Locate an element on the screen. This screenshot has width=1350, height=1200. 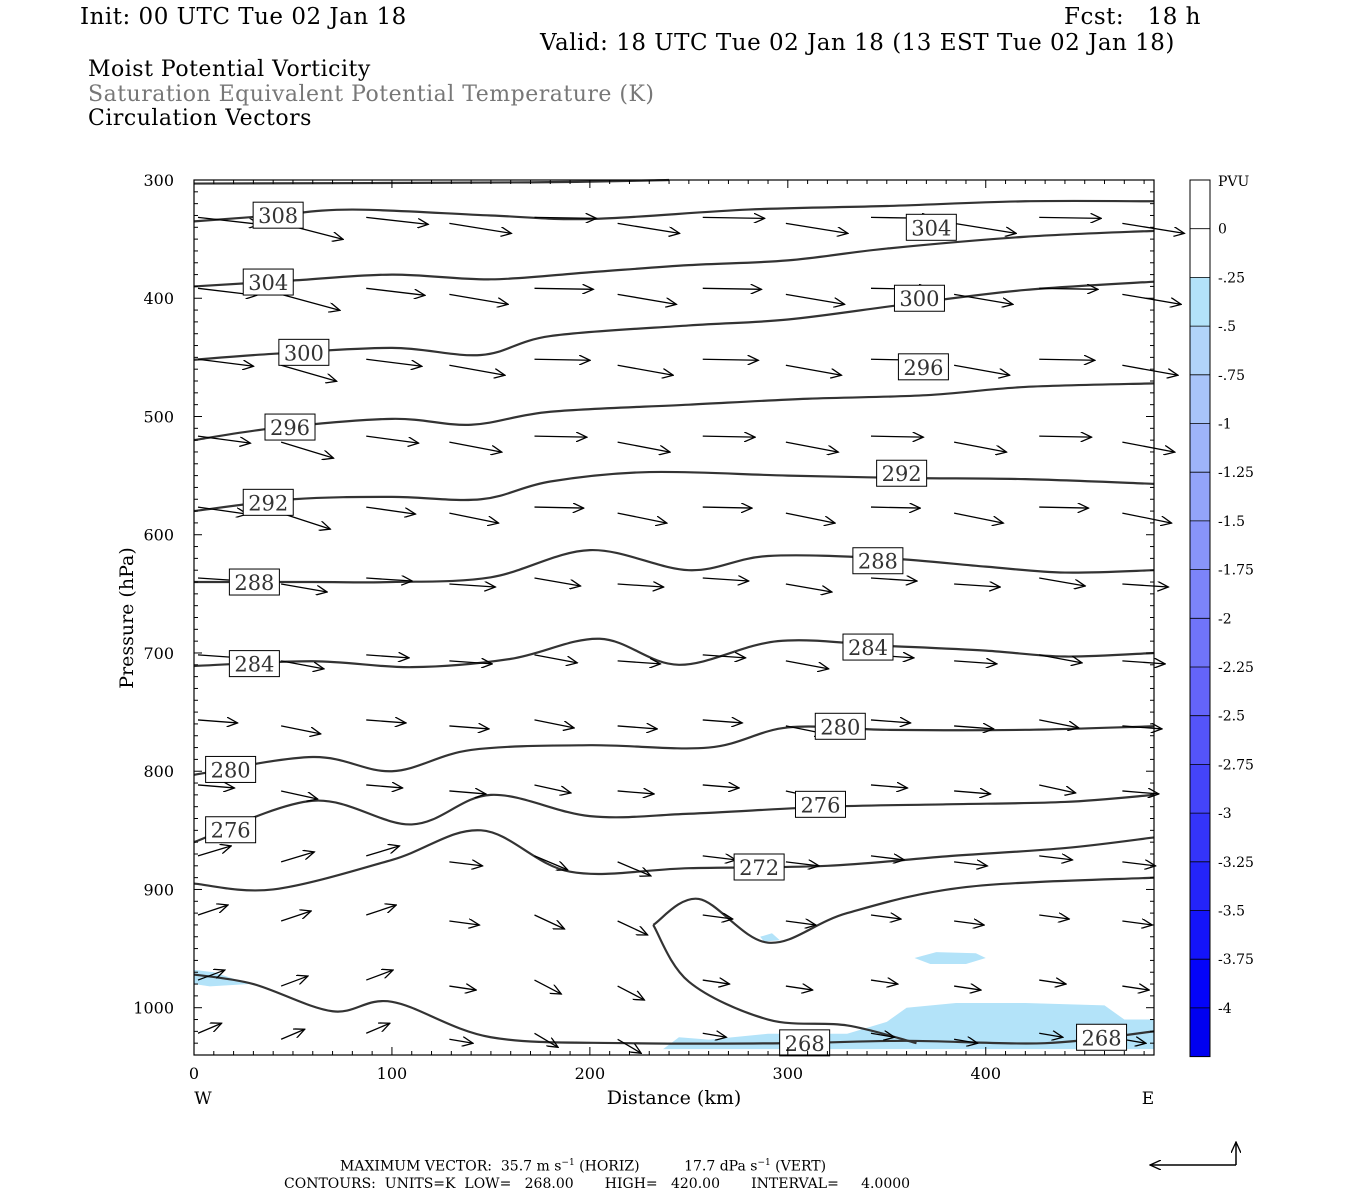
x-tick-label-100: 100 is located at coordinates (392, 1073).